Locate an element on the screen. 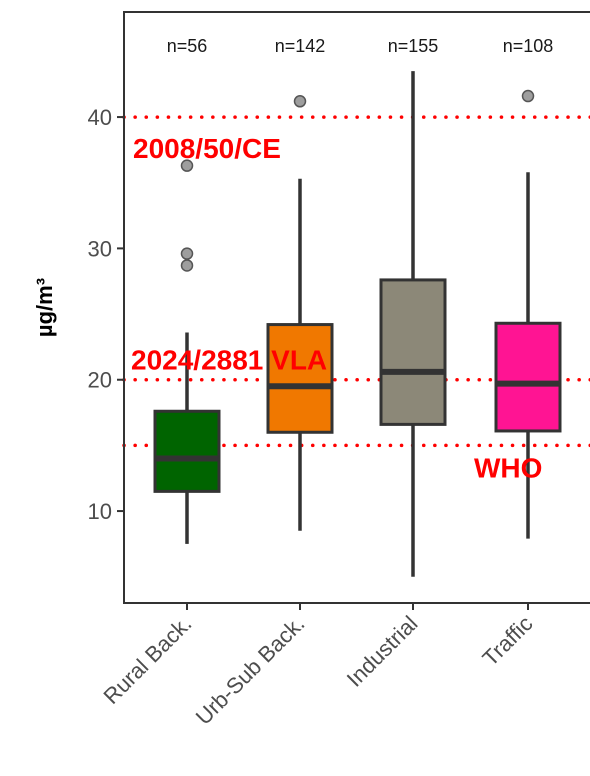 This screenshot has height=776, width=590. n-label: n=56 is located at coordinates (187, 46).